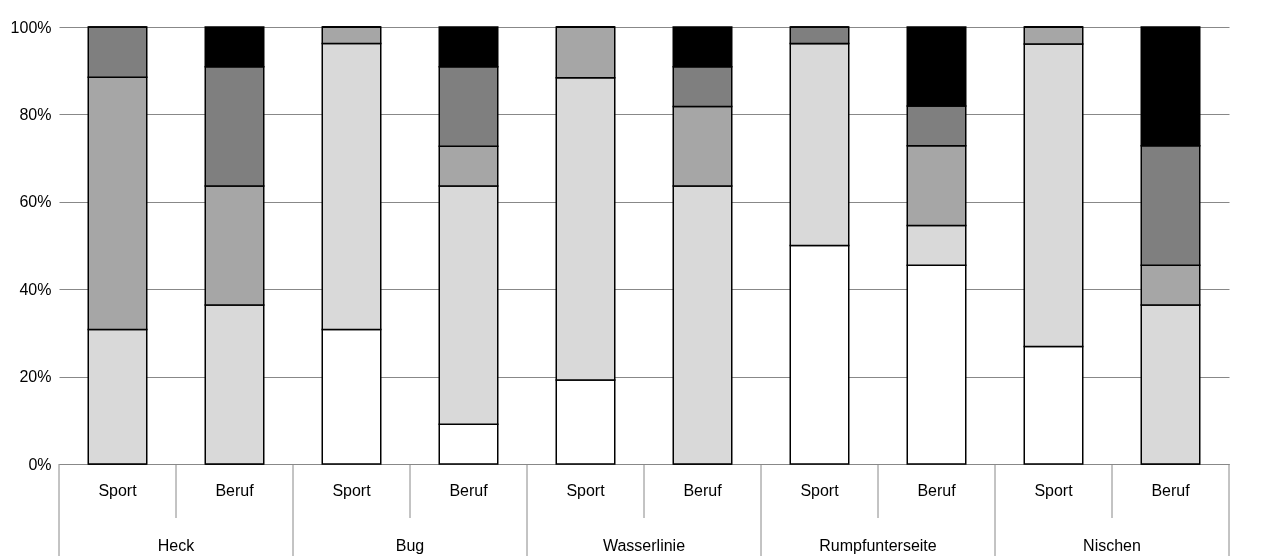 The image size is (1267, 556). What do you see at coordinates (410, 545) in the screenshot?
I see `text: Bug` at bounding box center [410, 545].